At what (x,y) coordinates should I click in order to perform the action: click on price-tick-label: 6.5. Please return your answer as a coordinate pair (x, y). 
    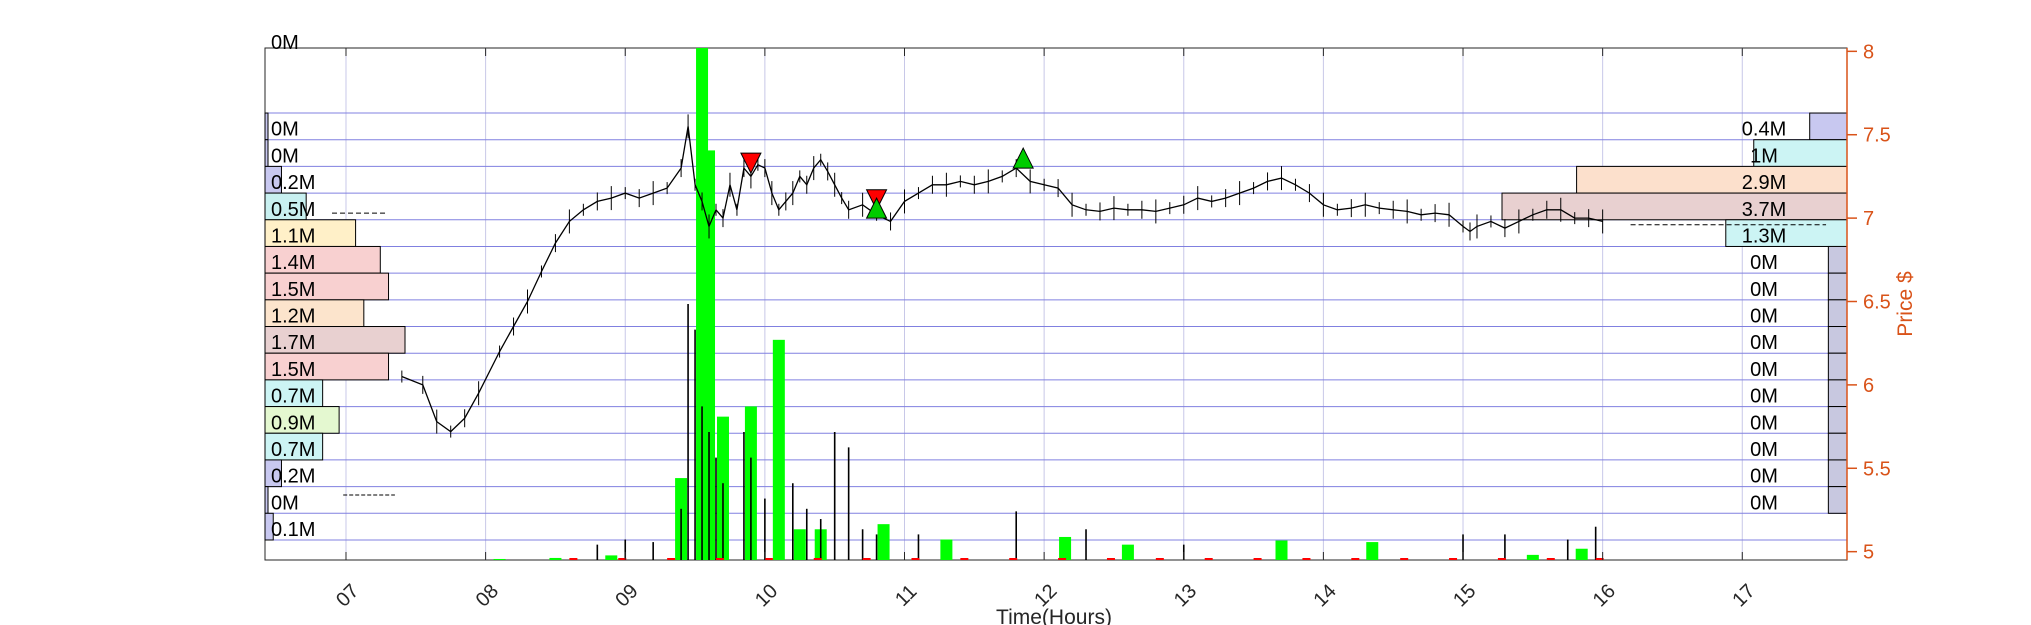
    Looking at the image, I should click on (1877, 302).